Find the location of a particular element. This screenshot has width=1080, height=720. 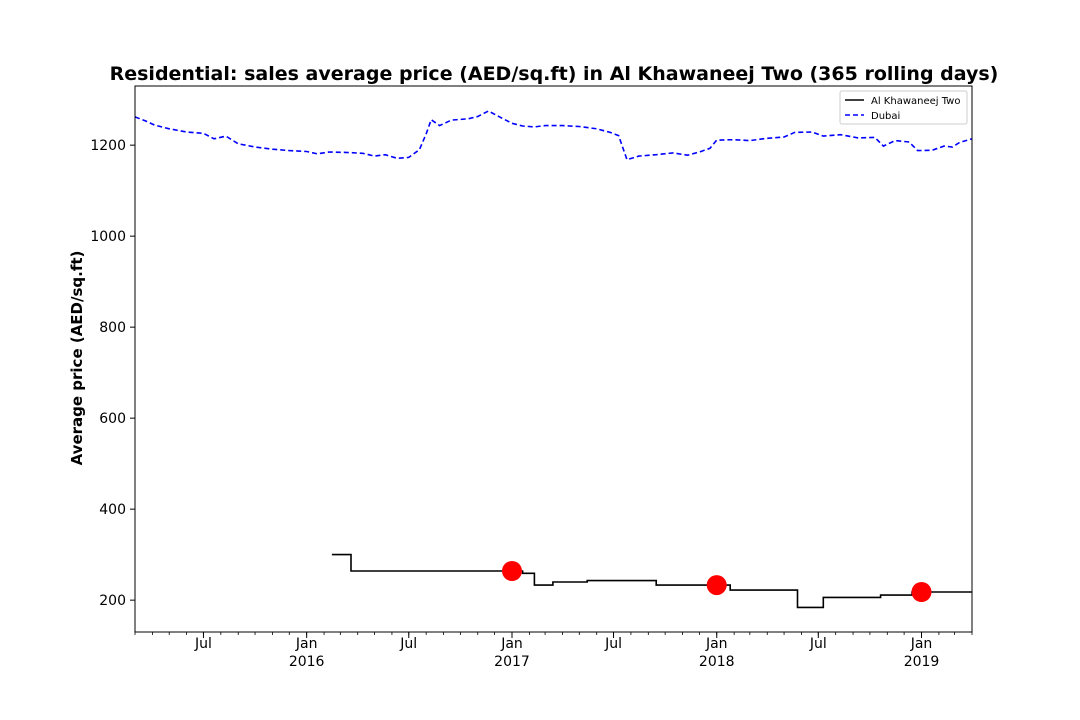

y-tick-label: 400 is located at coordinates (112, 510).